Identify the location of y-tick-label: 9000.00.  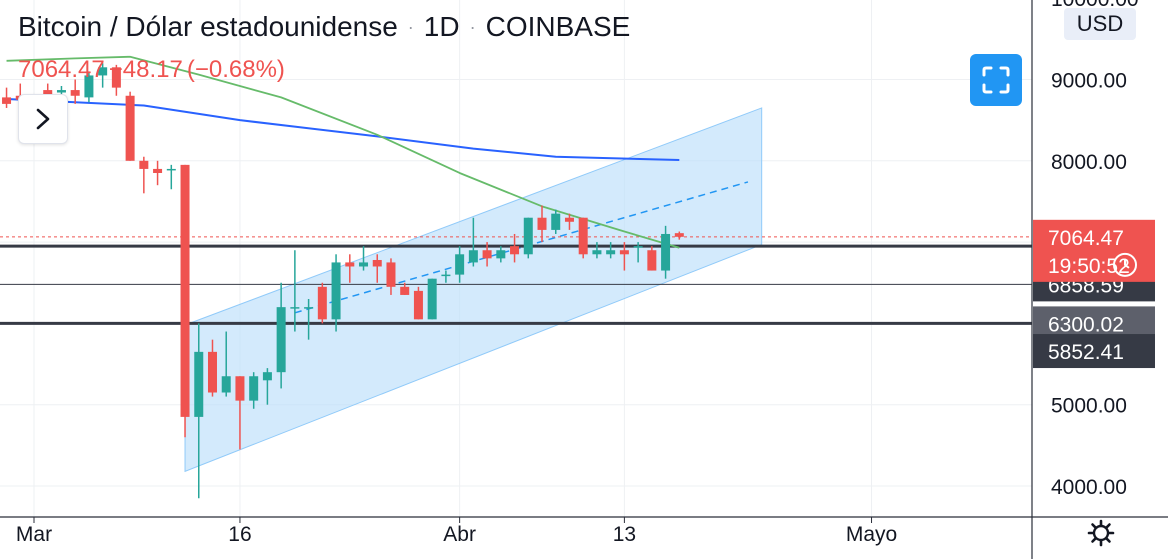
(1089, 81).